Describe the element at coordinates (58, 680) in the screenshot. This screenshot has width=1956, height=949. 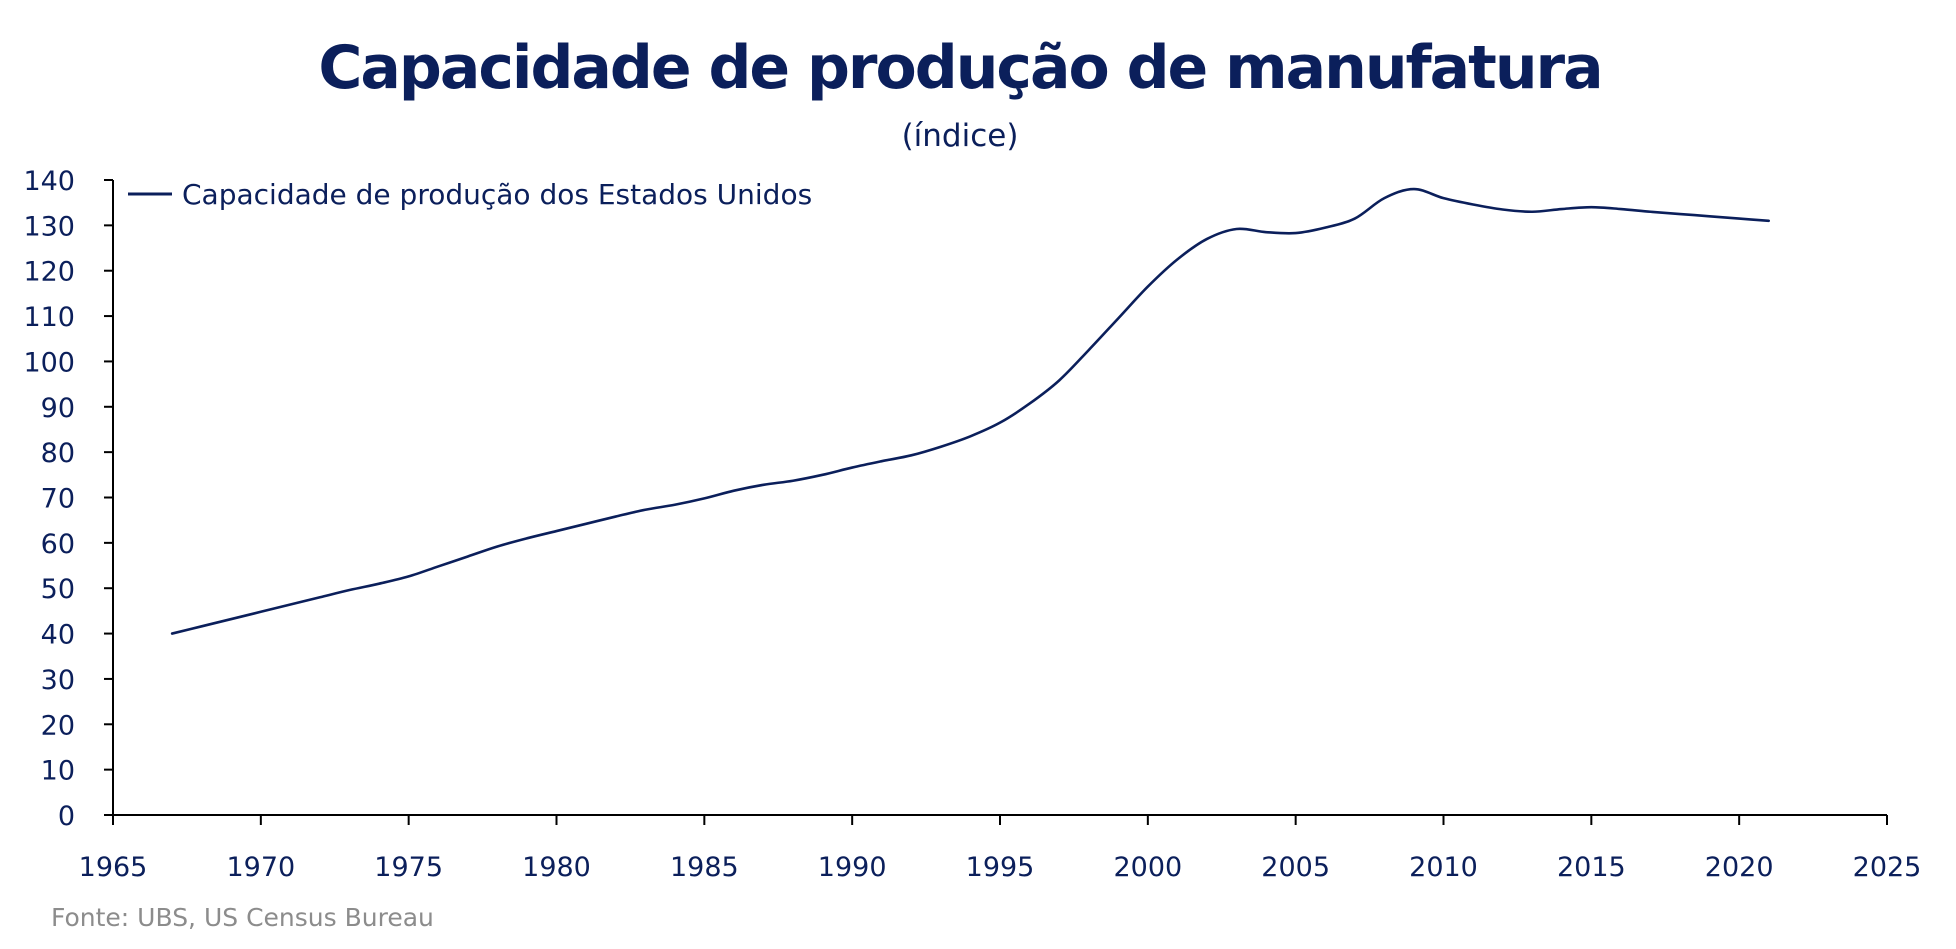
I see `y-tick-label: 30` at that location.